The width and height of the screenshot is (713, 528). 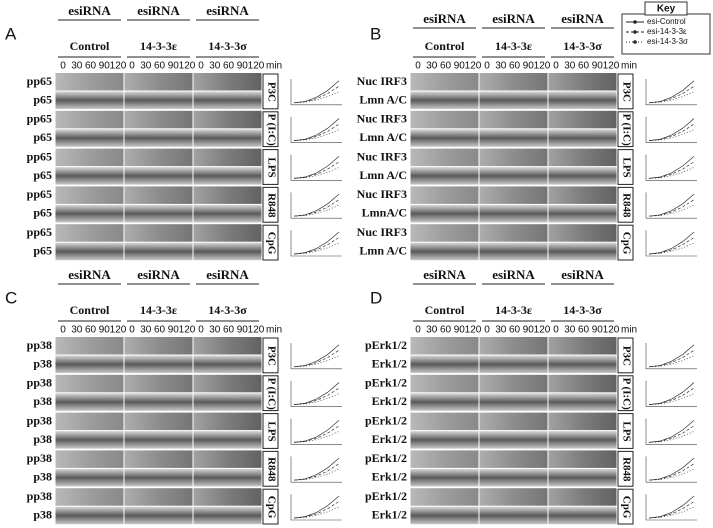 What do you see at coordinates (384, 213) in the screenshot?
I see `loading-control-label: LmnA/C` at bounding box center [384, 213].